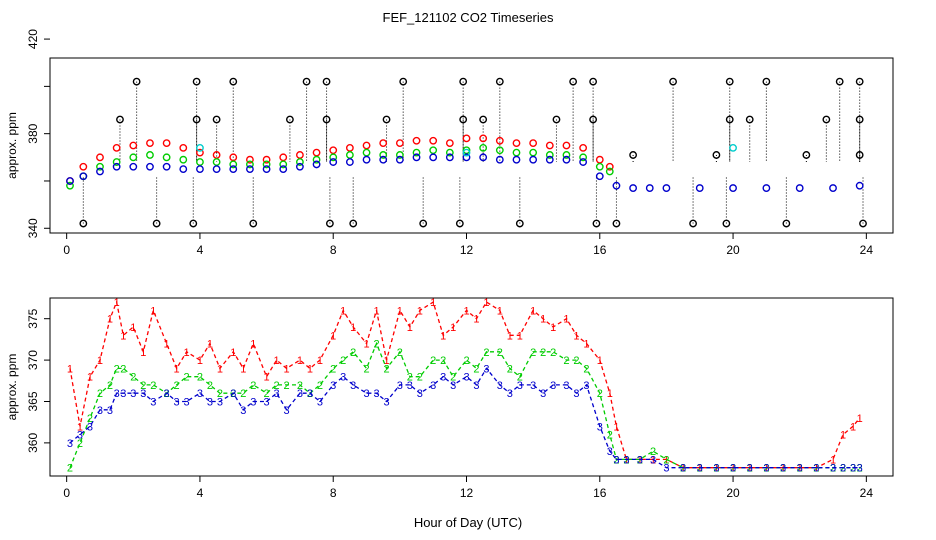 Image resolution: width=936 pixels, height=540 pixels. What do you see at coordinates (33, 133) in the screenshot?
I see `y-tick-label: 380` at bounding box center [33, 133].